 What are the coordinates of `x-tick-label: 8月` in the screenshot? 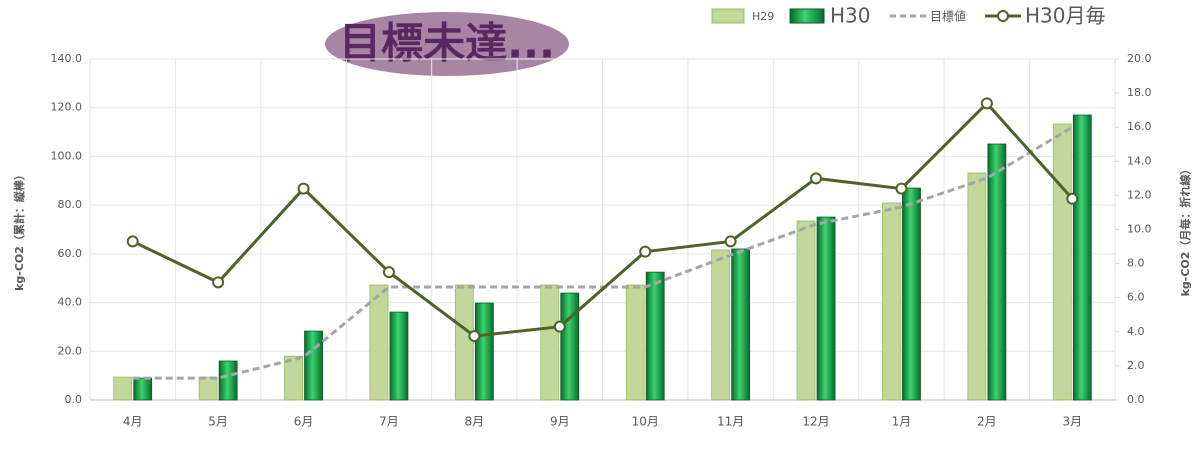 It's located at (475, 422).